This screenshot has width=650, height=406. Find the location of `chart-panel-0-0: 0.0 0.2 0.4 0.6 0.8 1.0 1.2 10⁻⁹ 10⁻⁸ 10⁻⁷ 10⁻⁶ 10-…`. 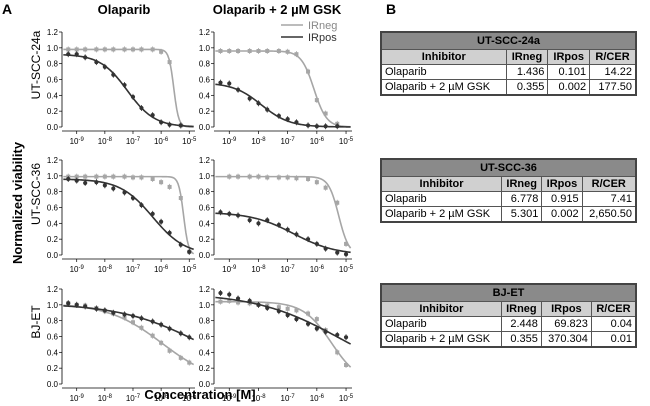

chart-panel-0-0: 0.0 0.2 0.4 0.6 0.8 1.0 1.2 10⁻⁹ 10⁻⁸ 10⁻⁷ 10⁻⁶ 10-… is located at coordinates (122, 87).